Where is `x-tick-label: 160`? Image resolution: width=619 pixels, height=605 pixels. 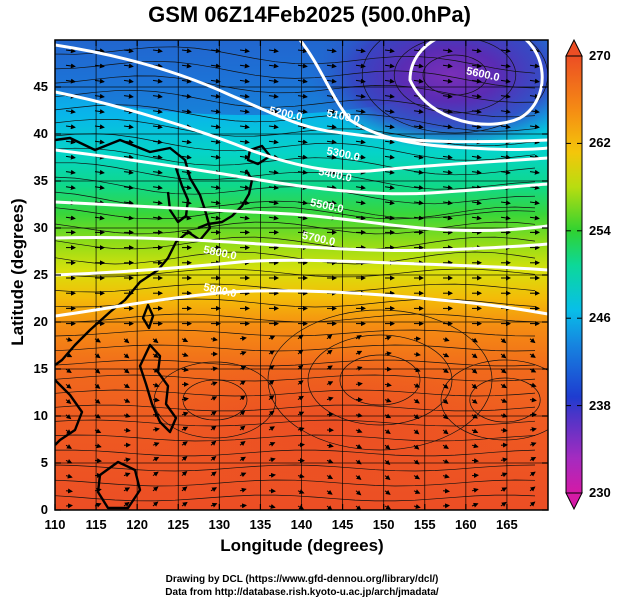 x-tick-label: 160 is located at coordinates (465, 524).